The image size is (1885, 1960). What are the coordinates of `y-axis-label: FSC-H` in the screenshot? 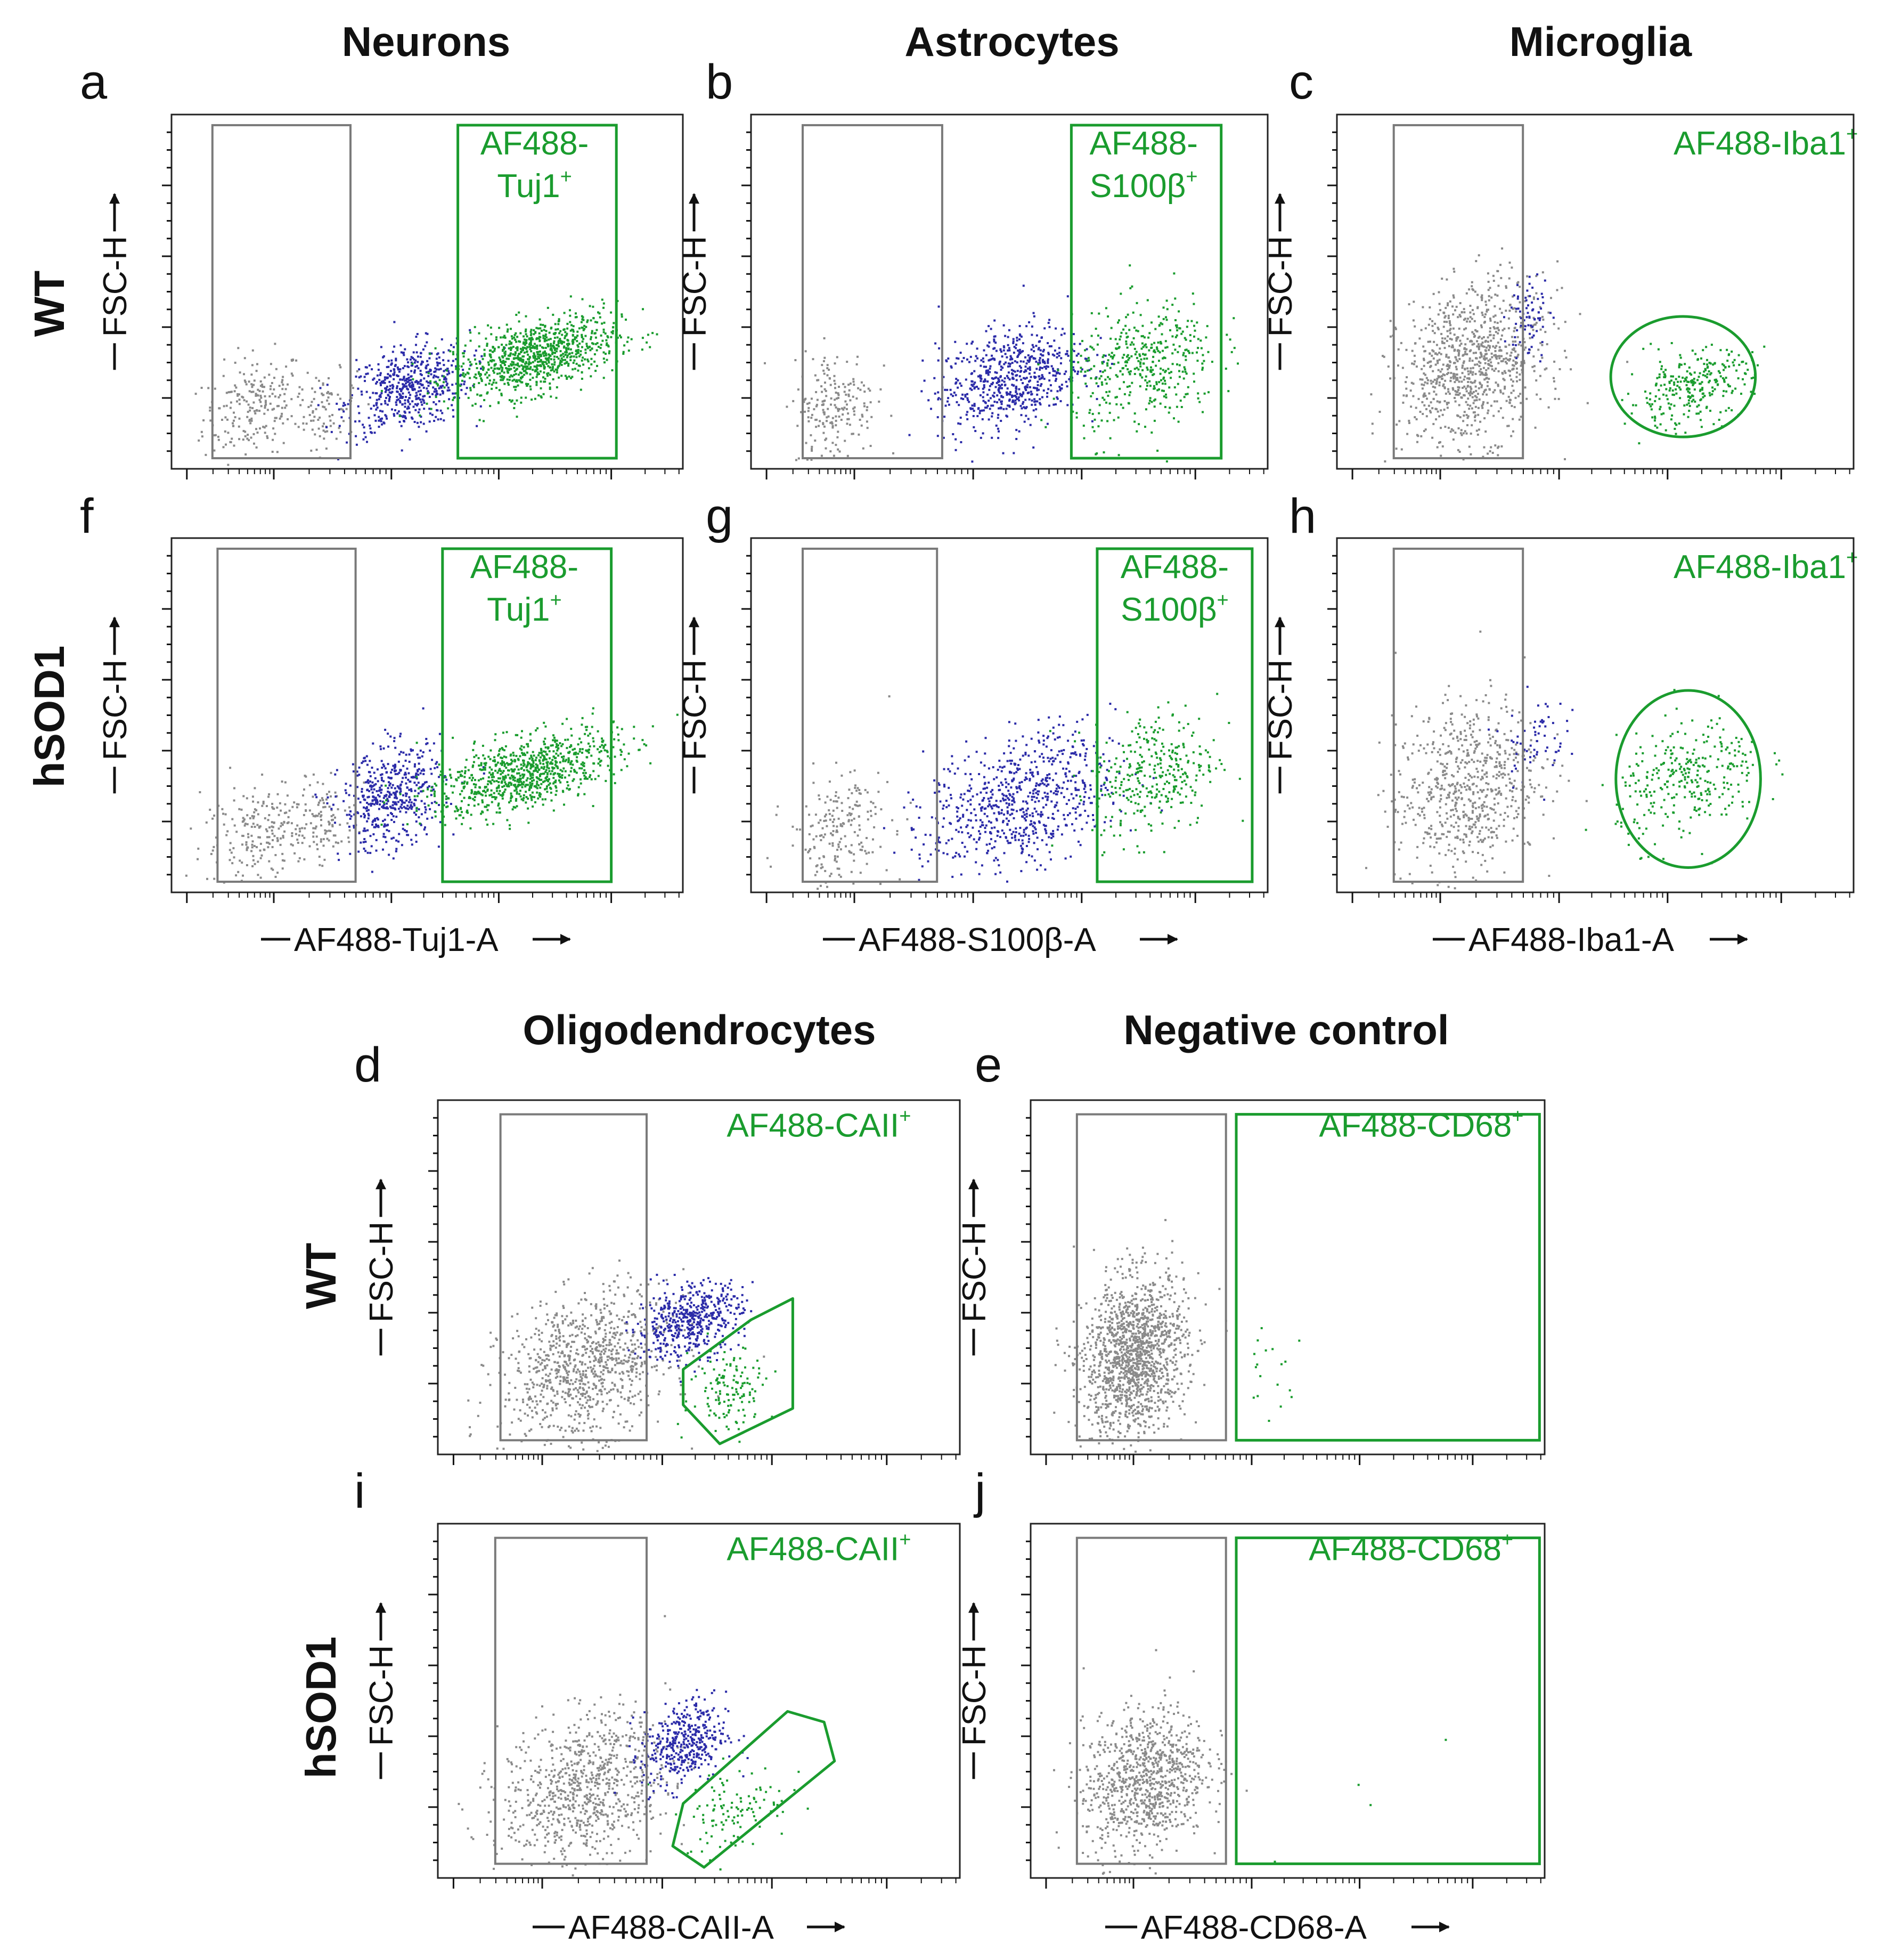 It's located at (694, 281).